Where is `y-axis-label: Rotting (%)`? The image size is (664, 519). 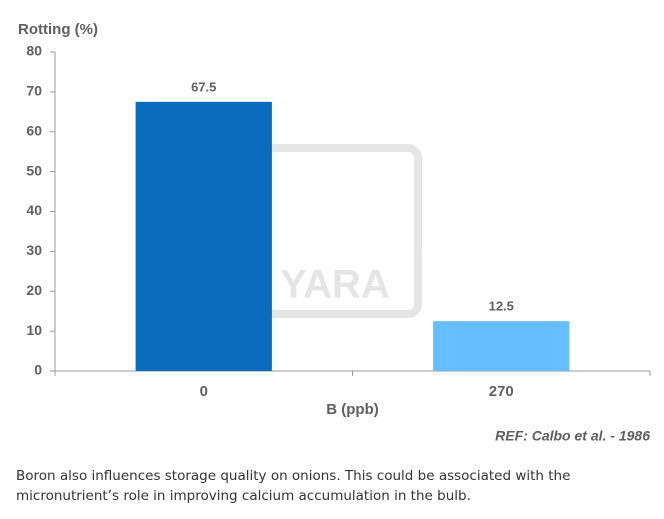
y-axis-label: Rotting (%) is located at coordinates (58, 29).